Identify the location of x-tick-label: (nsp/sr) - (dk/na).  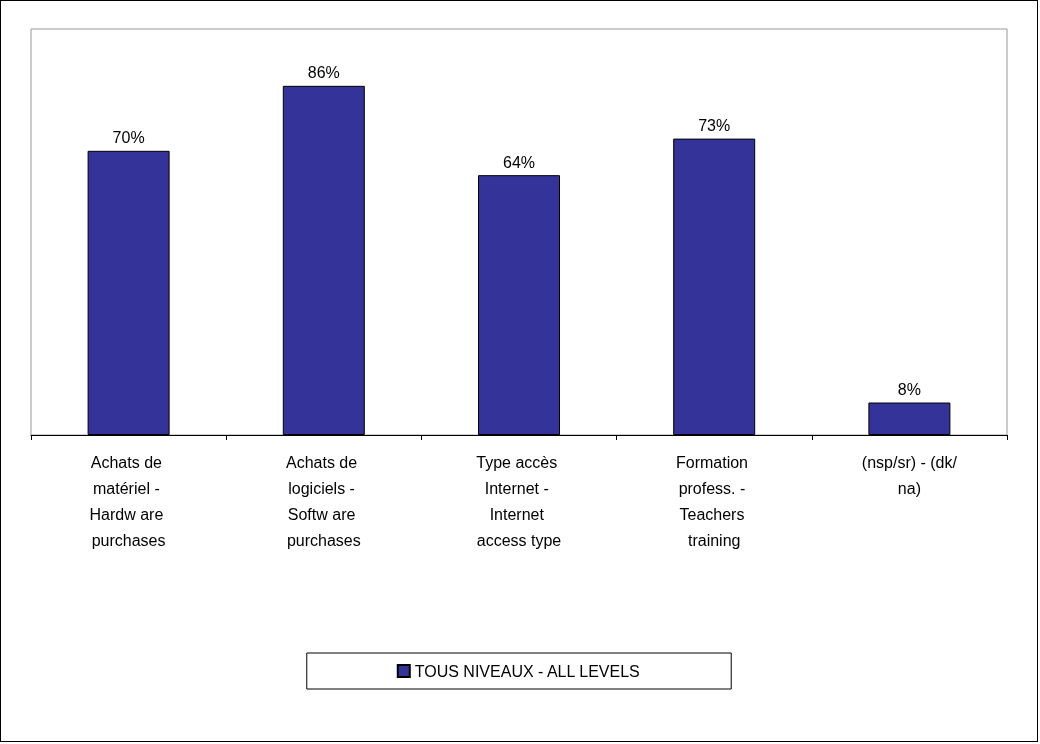
(909, 475).